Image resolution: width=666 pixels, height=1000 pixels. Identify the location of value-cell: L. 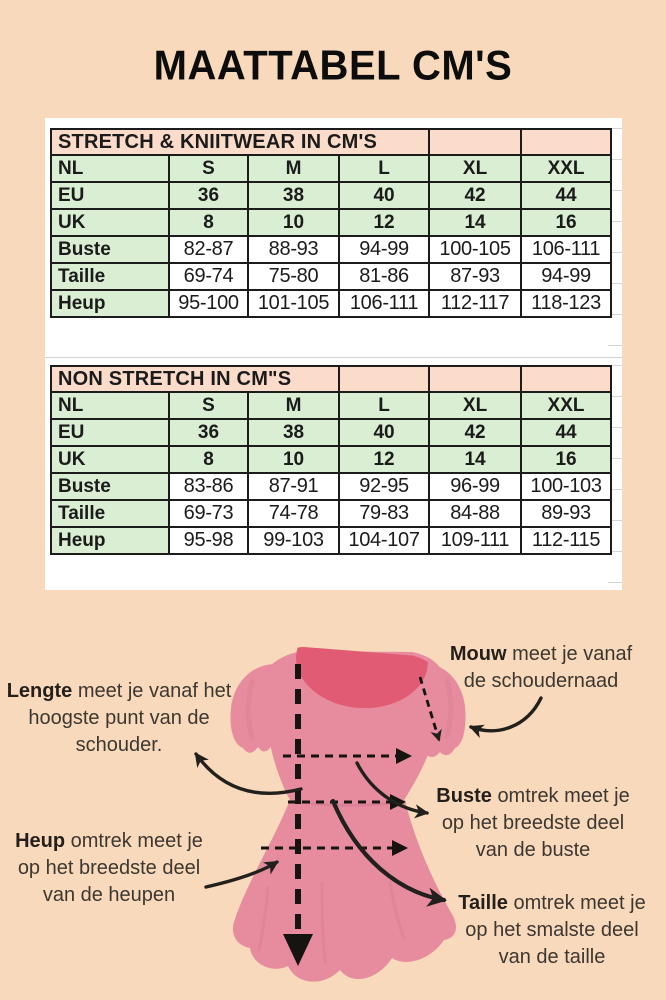
(384, 168).